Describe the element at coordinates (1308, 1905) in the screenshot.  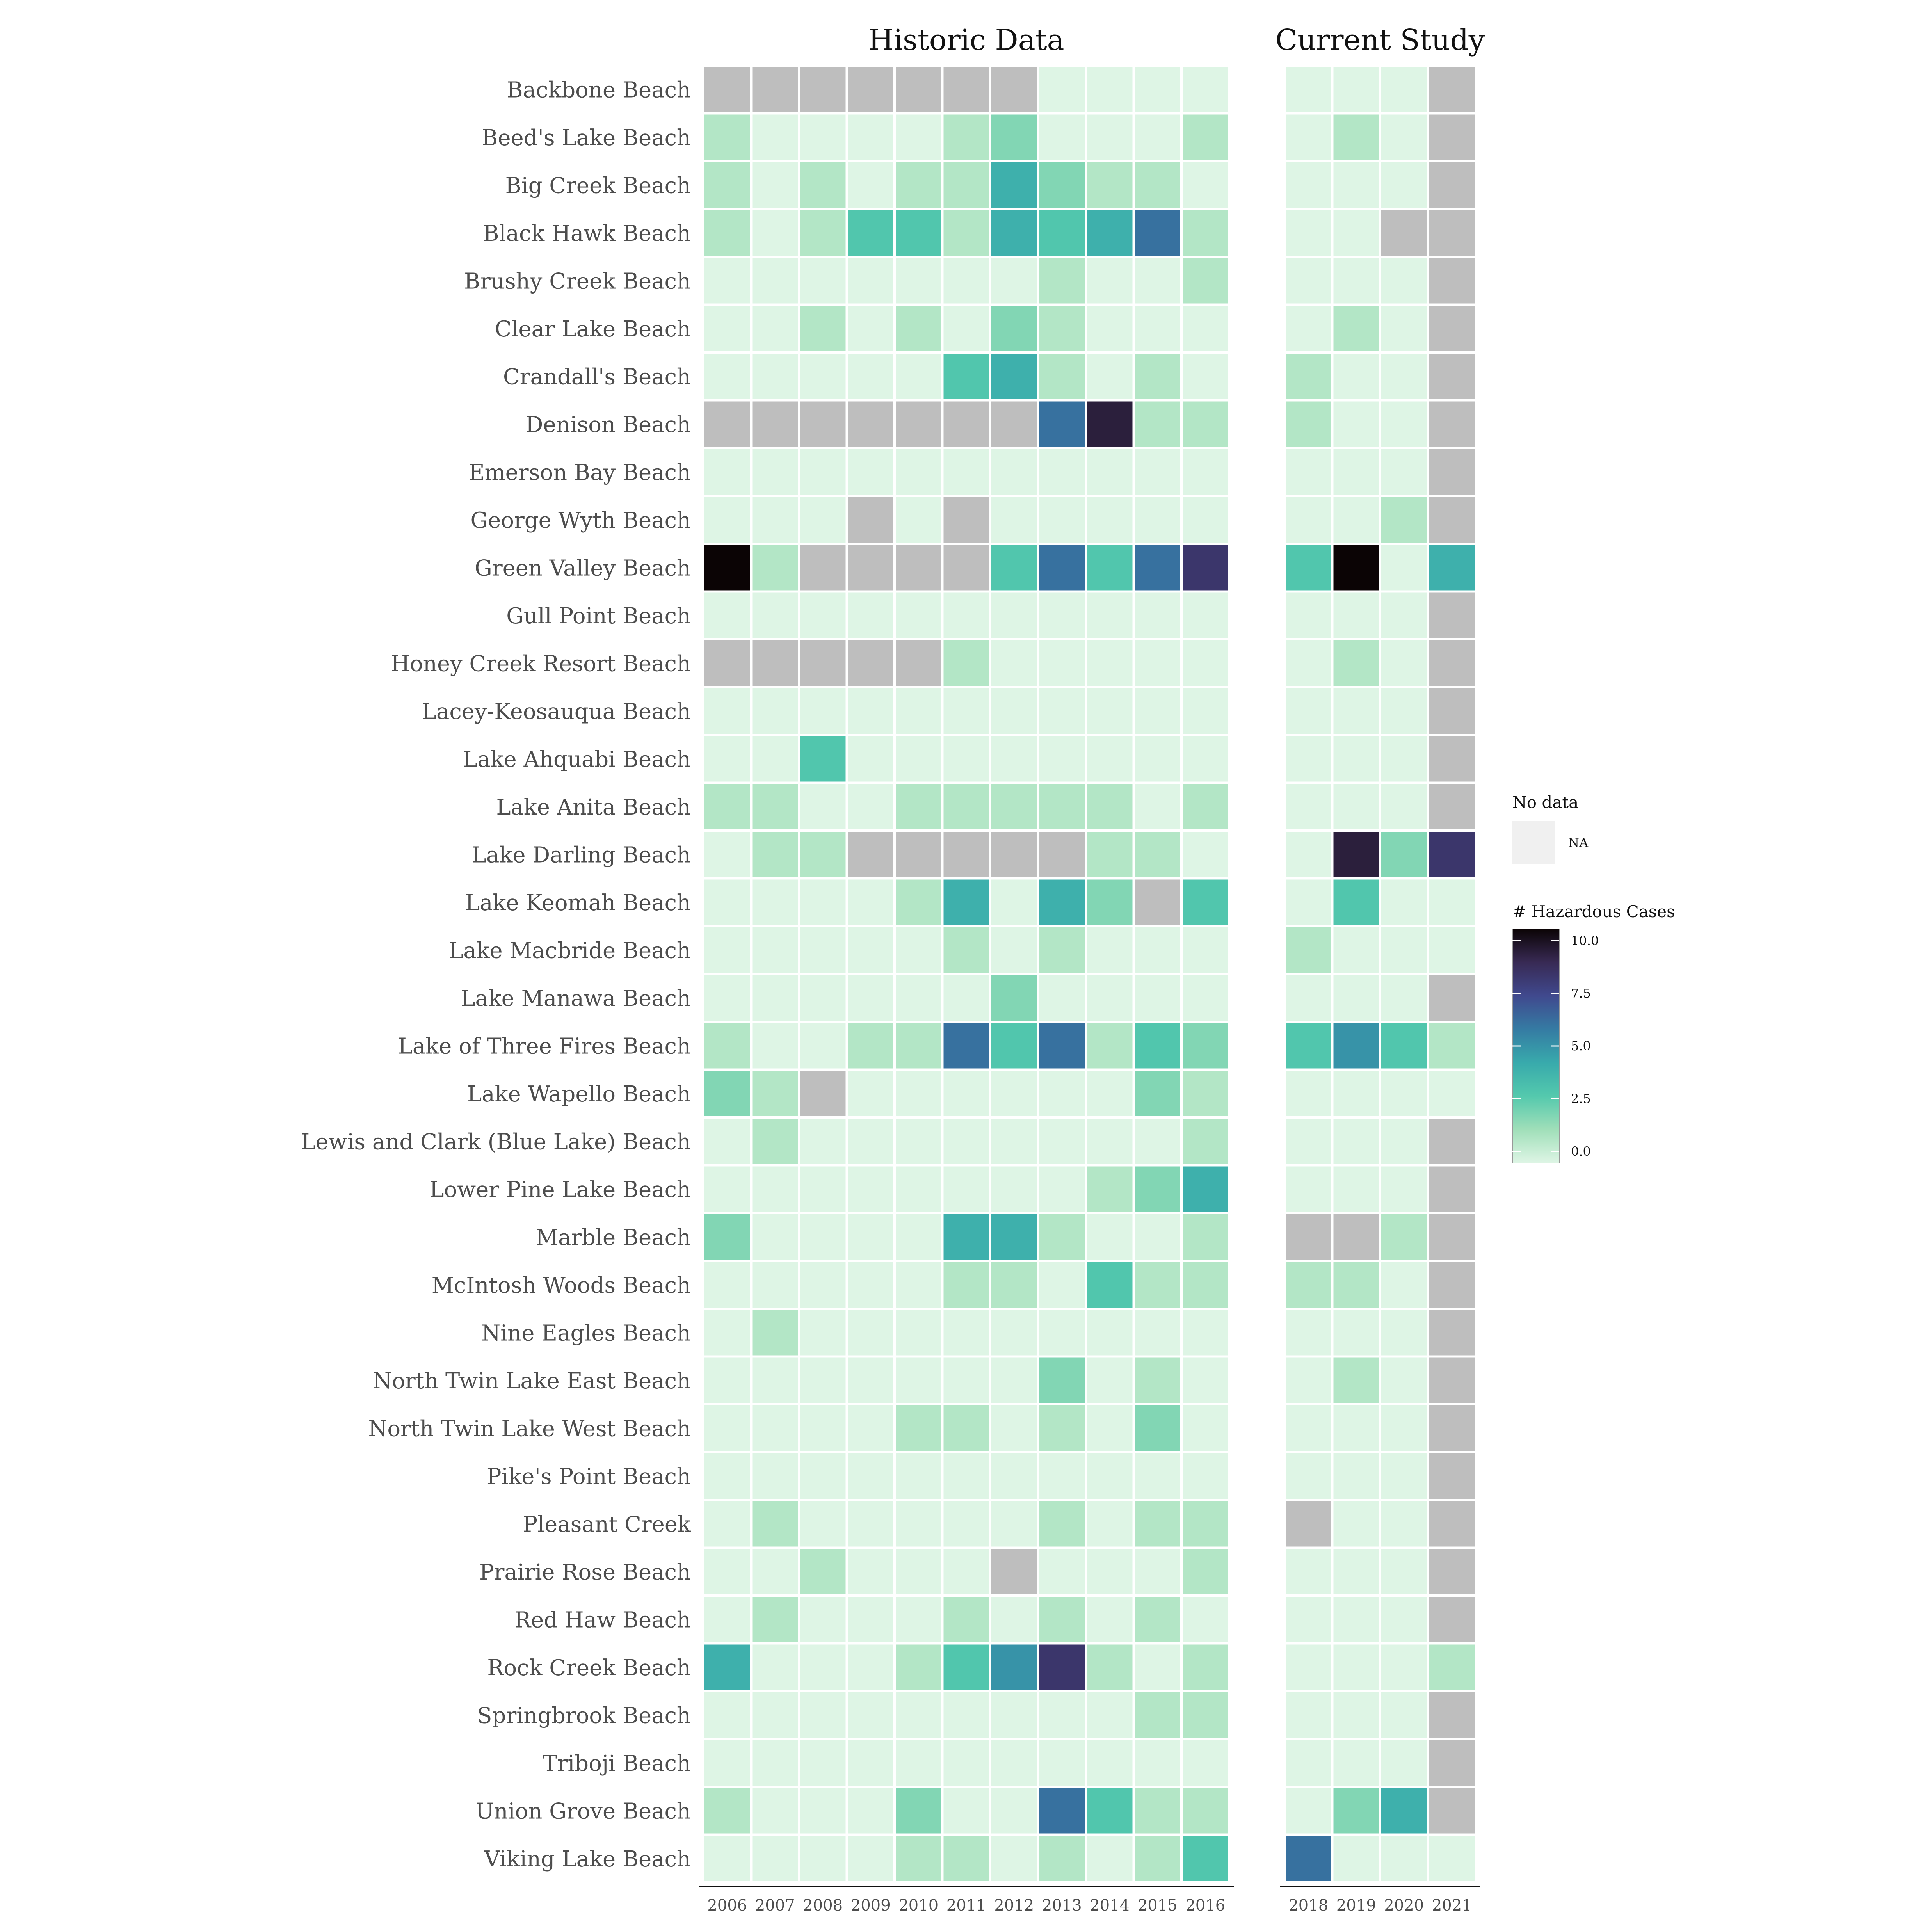
I see `year-tick-label: 2018` at that location.